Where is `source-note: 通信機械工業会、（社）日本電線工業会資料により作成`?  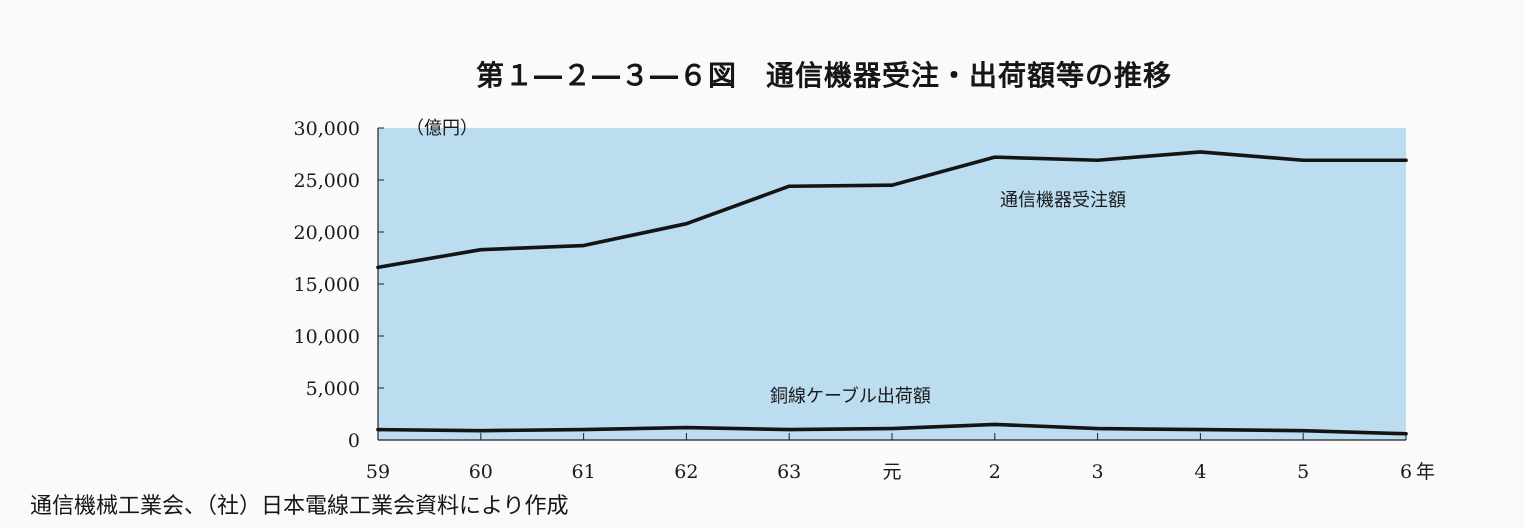 source-note: 通信機械工業会、（社）日本電線工業会資料により作成 is located at coordinates (299, 506).